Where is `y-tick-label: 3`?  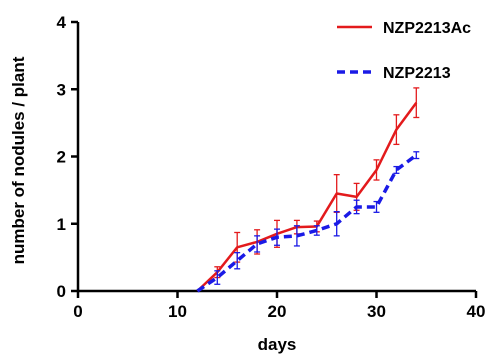
y-tick-label: 3 is located at coordinates (61, 89).